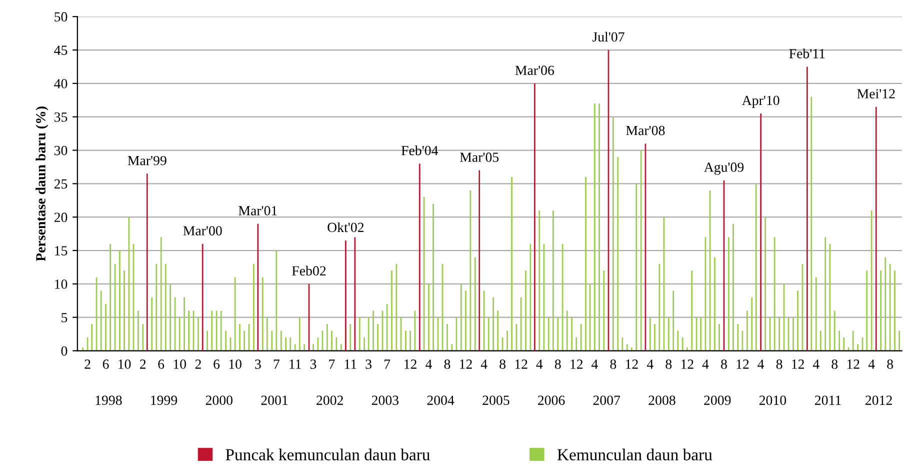 The height and width of the screenshot is (474, 911). Describe the element at coordinates (61, 217) in the screenshot. I see `y-tick-label: 20` at that location.